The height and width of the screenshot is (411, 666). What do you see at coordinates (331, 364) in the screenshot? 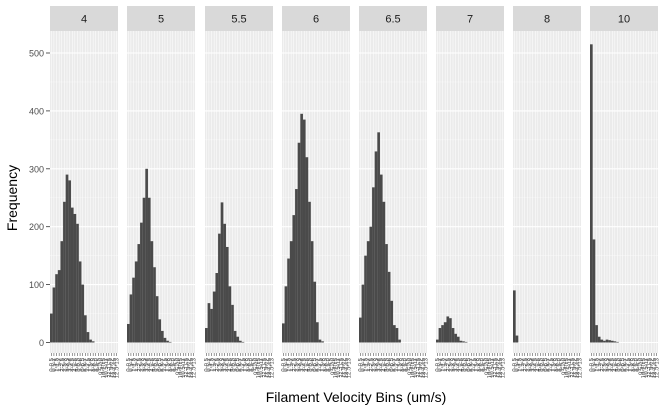
I see `x-tick-label: 9-9.5` at bounding box center [331, 364].